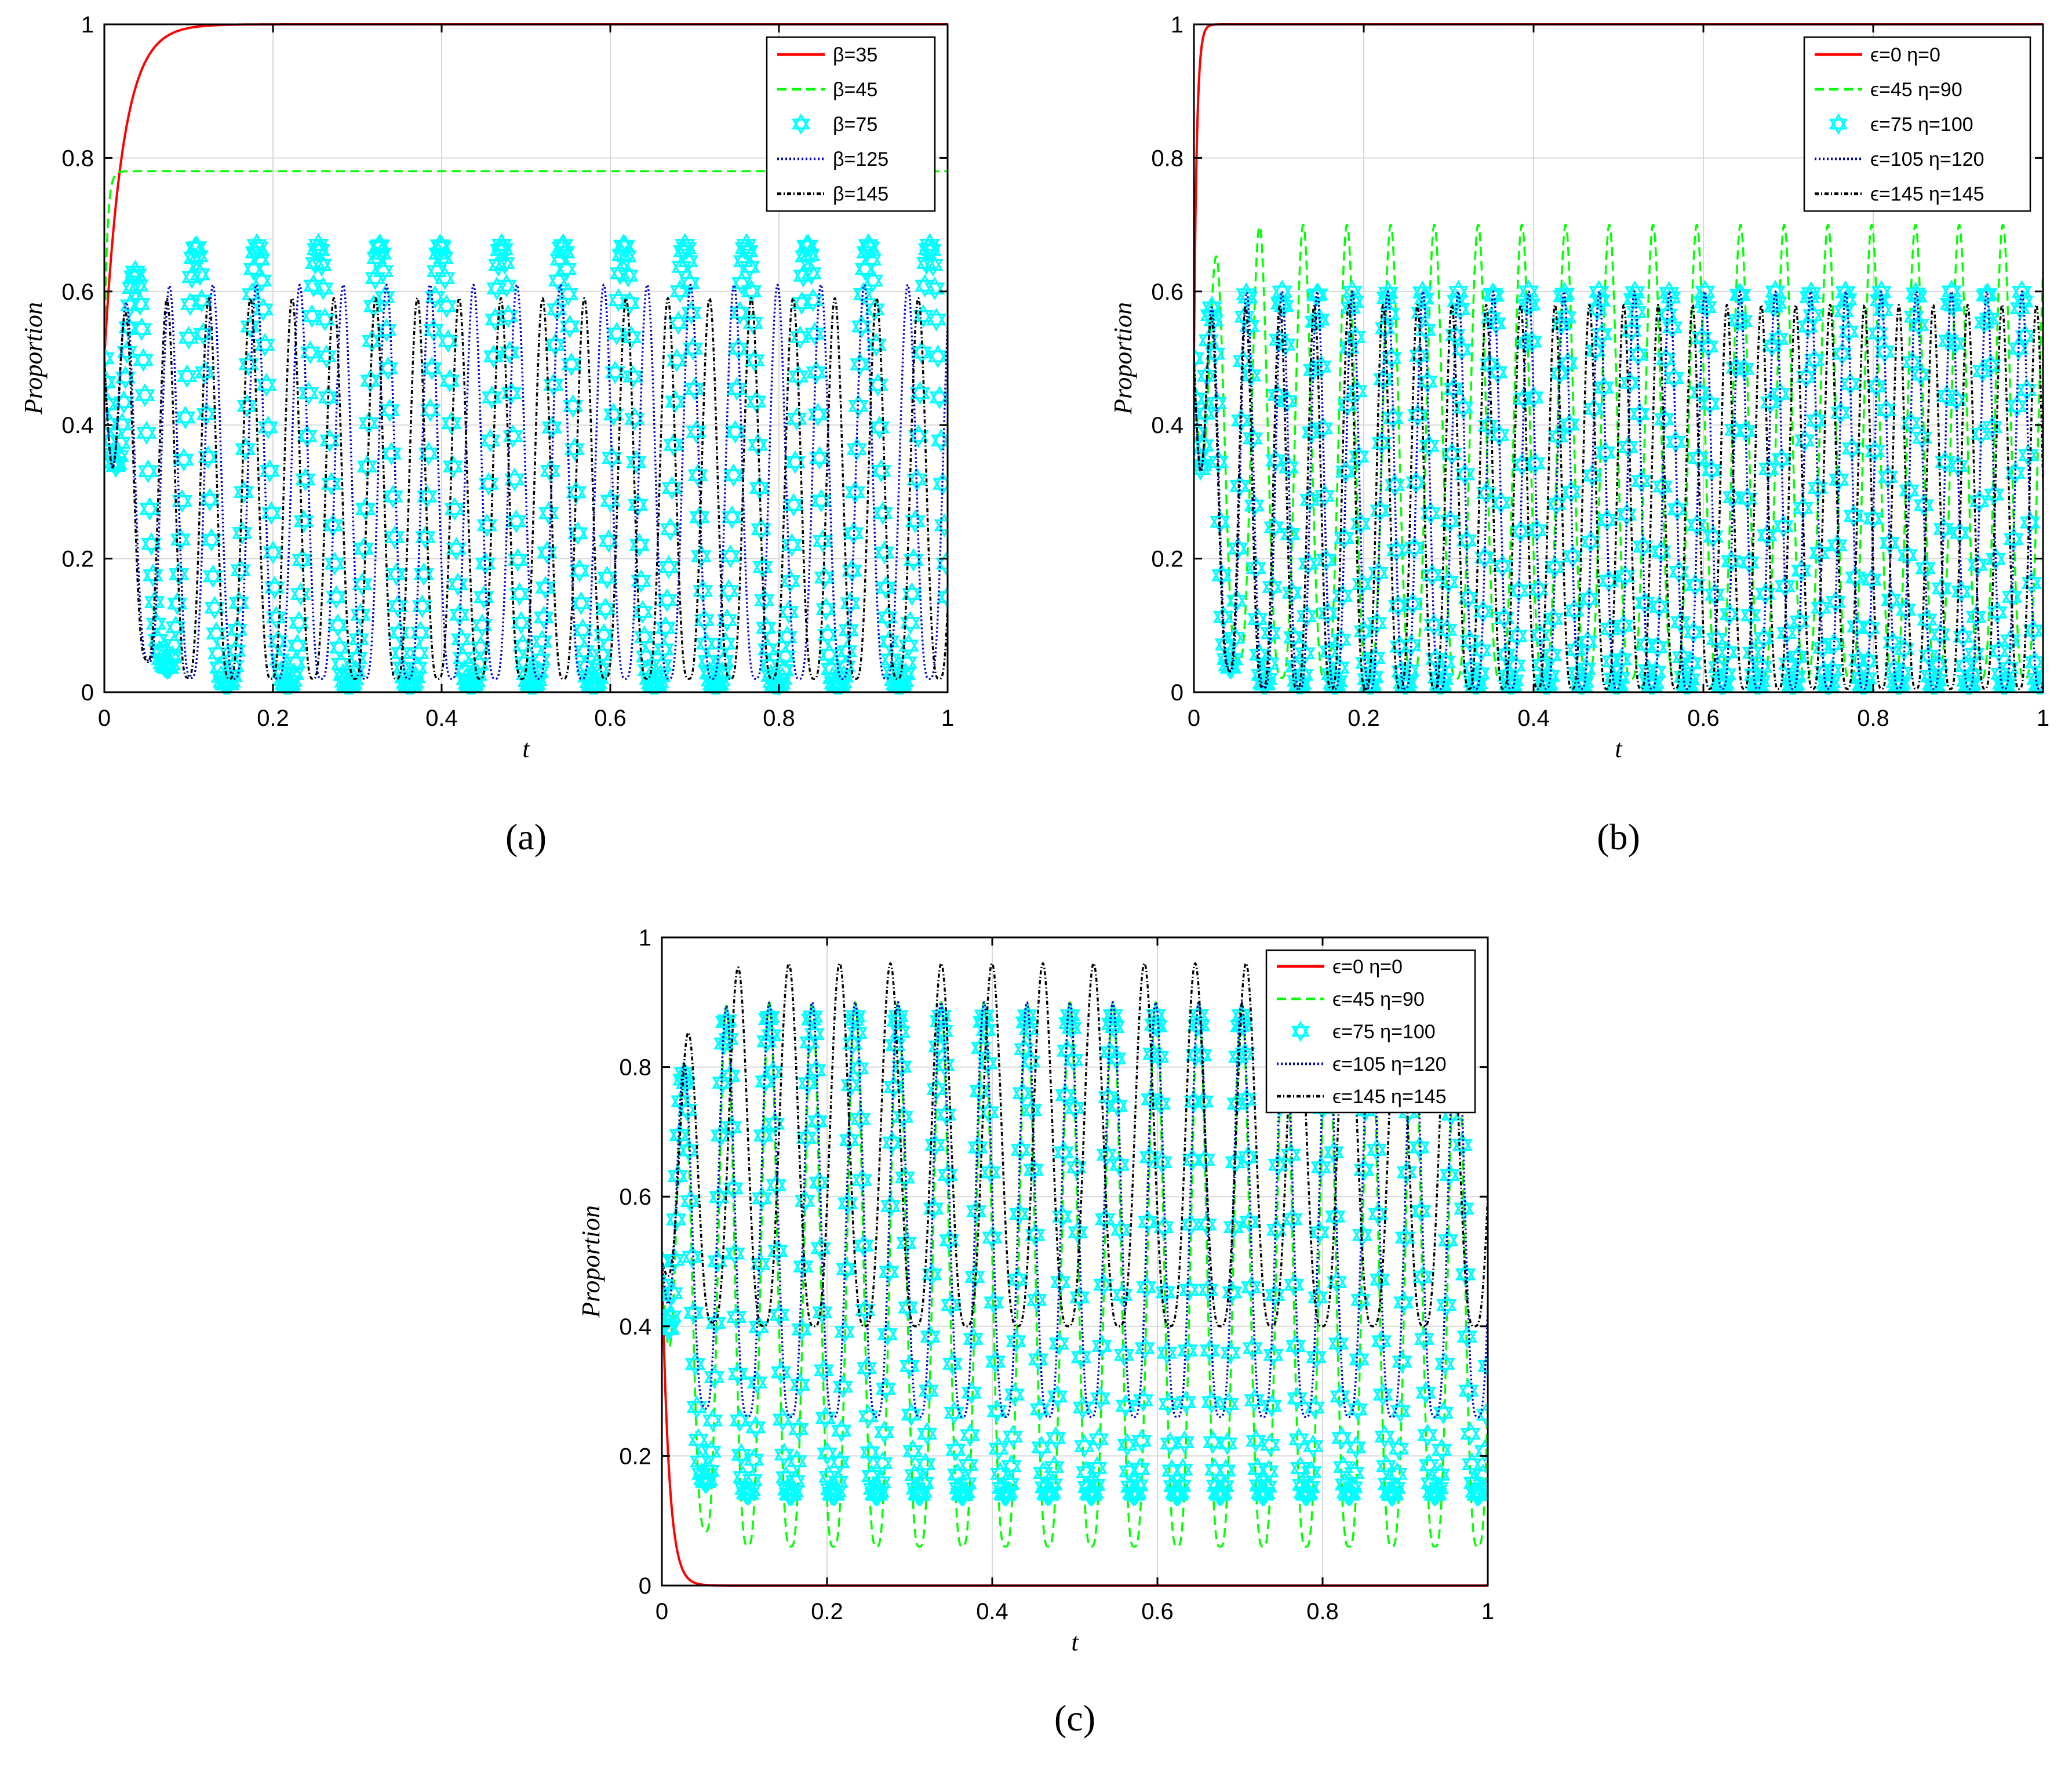  I want to click on legend-entry-1: β=45, so click(855, 90).